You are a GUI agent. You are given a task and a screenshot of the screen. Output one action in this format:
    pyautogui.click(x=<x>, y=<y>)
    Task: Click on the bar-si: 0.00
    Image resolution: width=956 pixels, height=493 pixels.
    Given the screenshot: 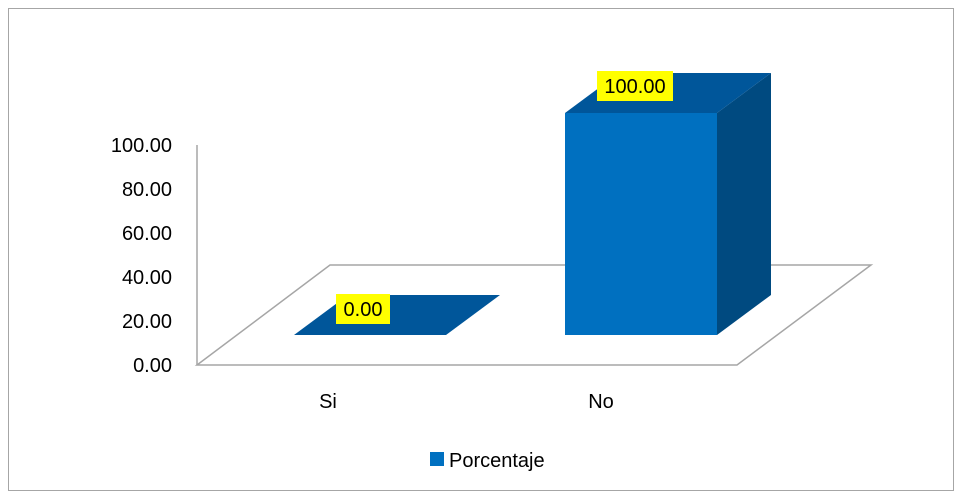 What is the action you would take?
    pyautogui.click(x=397, y=314)
    